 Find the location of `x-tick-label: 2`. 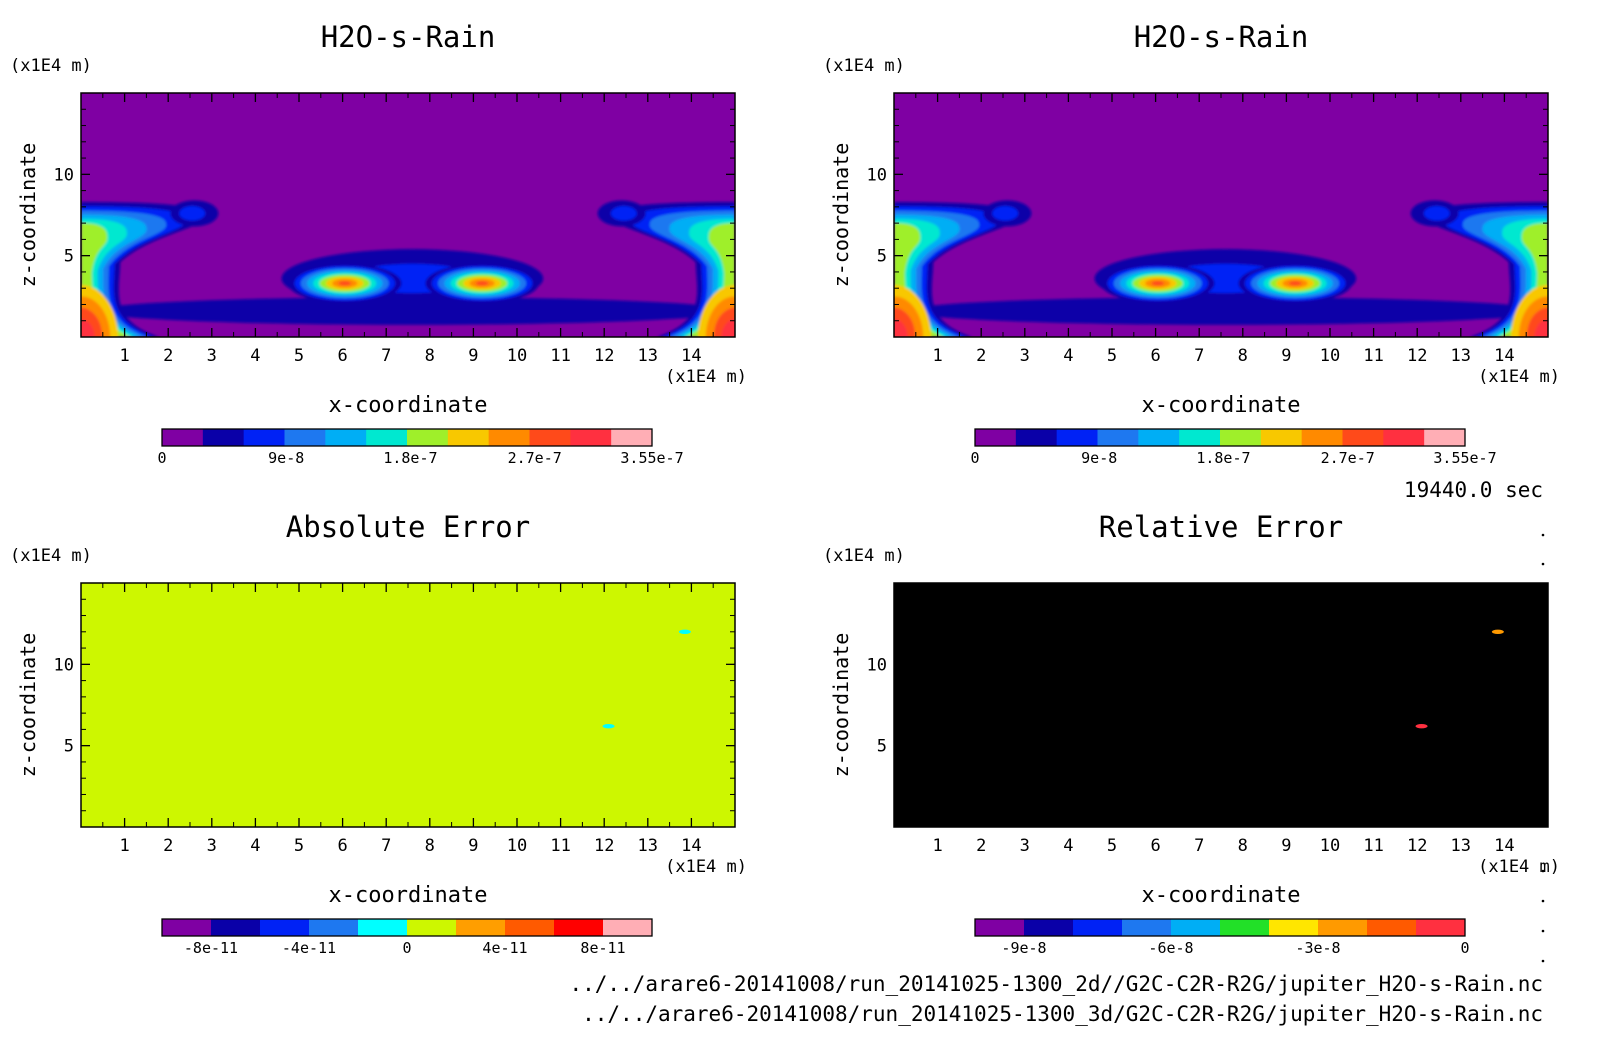

x-tick-label: 2 is located at coordinates (981, 356).